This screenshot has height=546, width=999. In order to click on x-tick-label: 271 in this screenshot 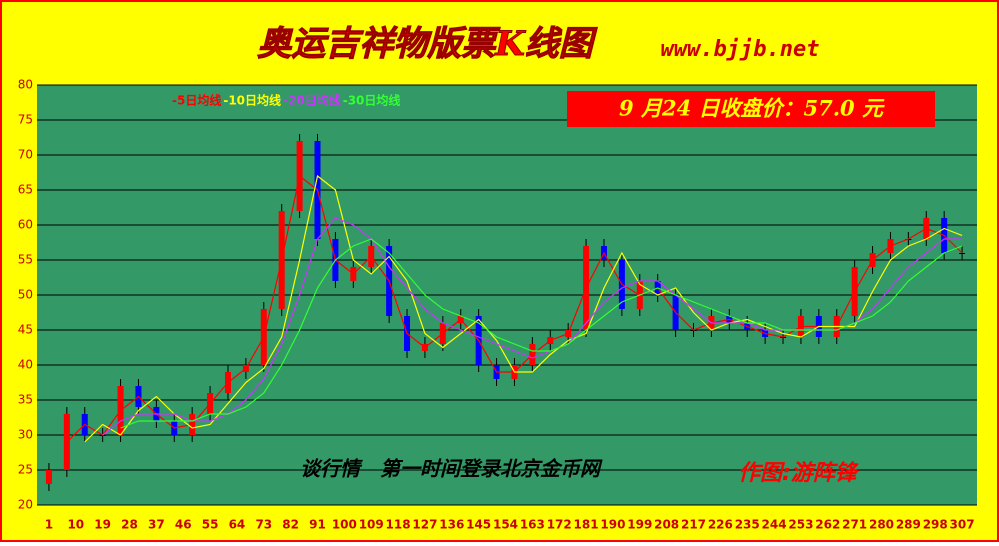, I will do `click(854, 525)`.